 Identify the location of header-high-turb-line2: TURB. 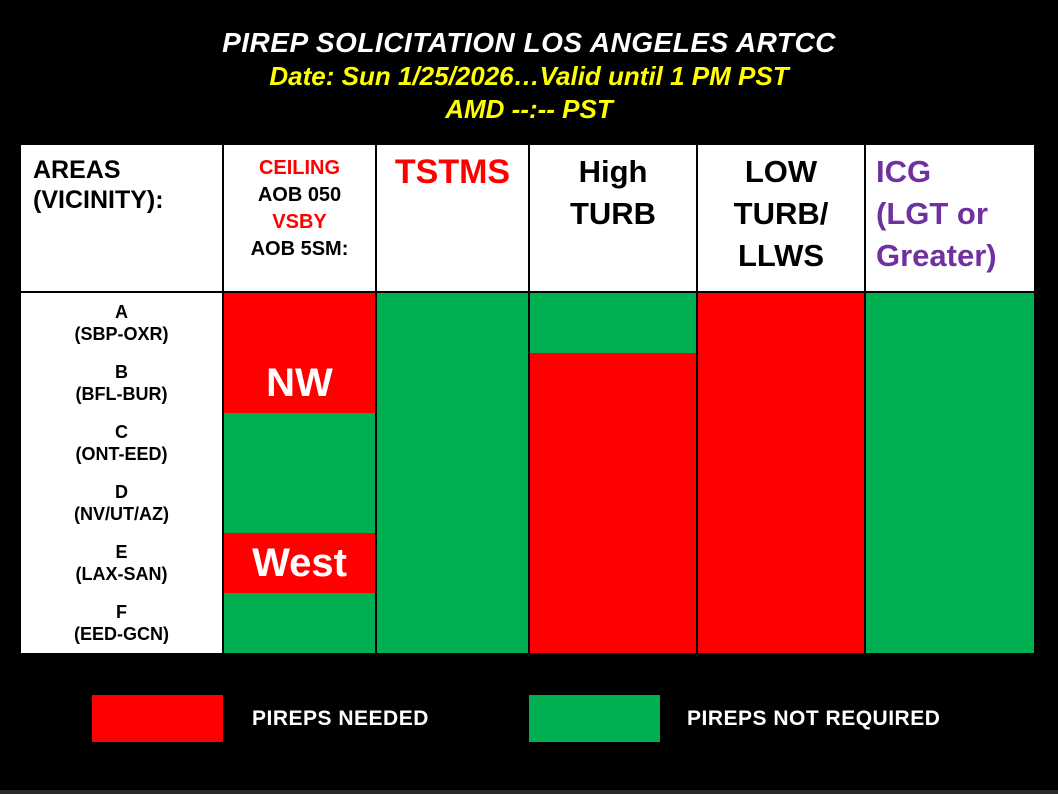
(613, 213).